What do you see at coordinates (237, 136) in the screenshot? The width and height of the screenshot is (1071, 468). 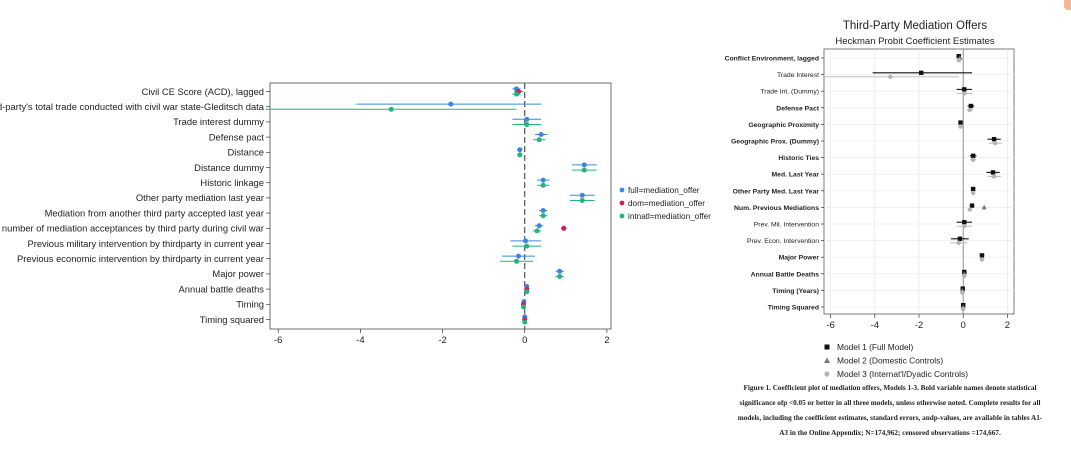 I see `left-category-label: Defense pact` at bounding box center [237, 136].